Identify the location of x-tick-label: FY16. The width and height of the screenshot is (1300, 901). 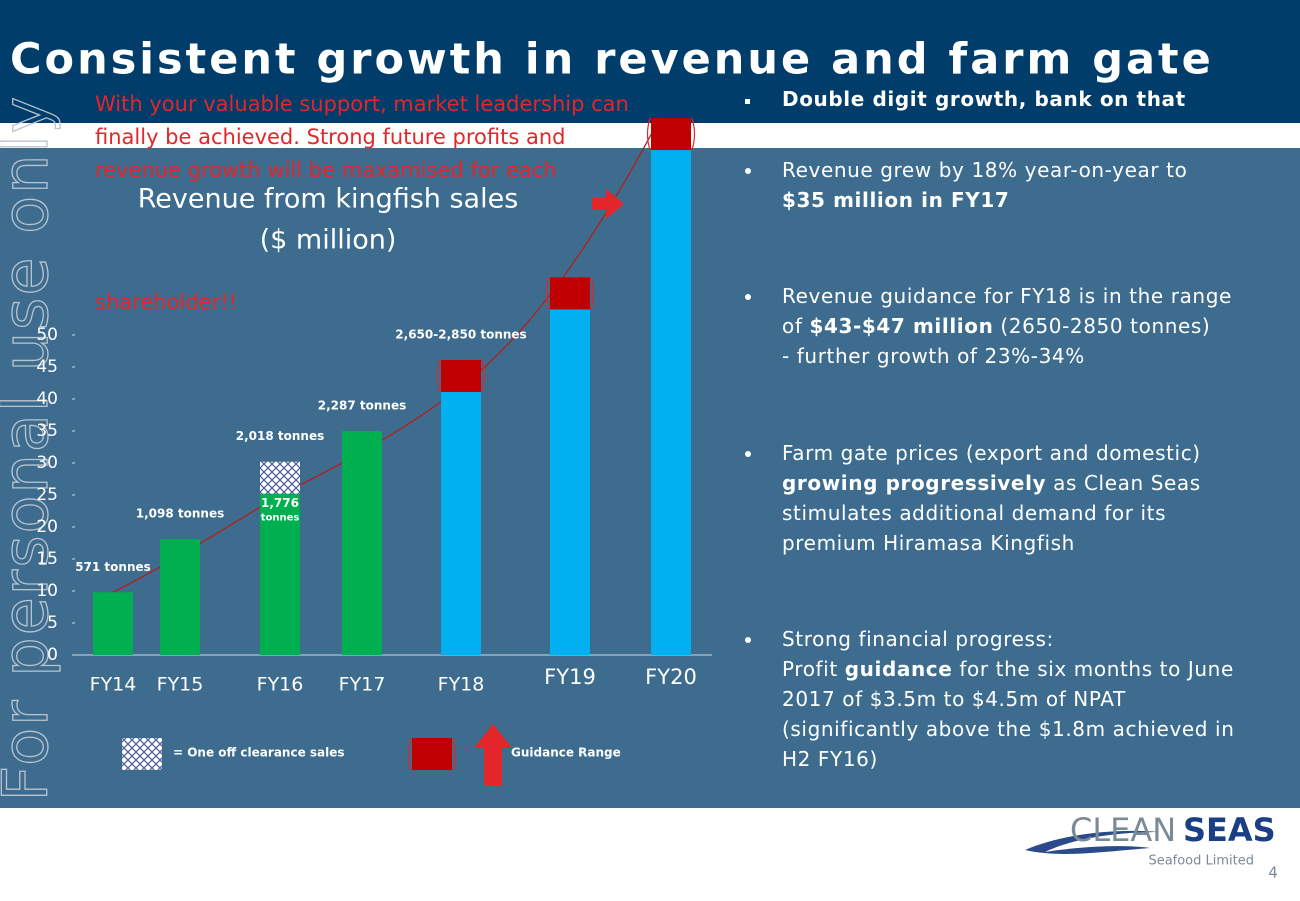
(280, 685).